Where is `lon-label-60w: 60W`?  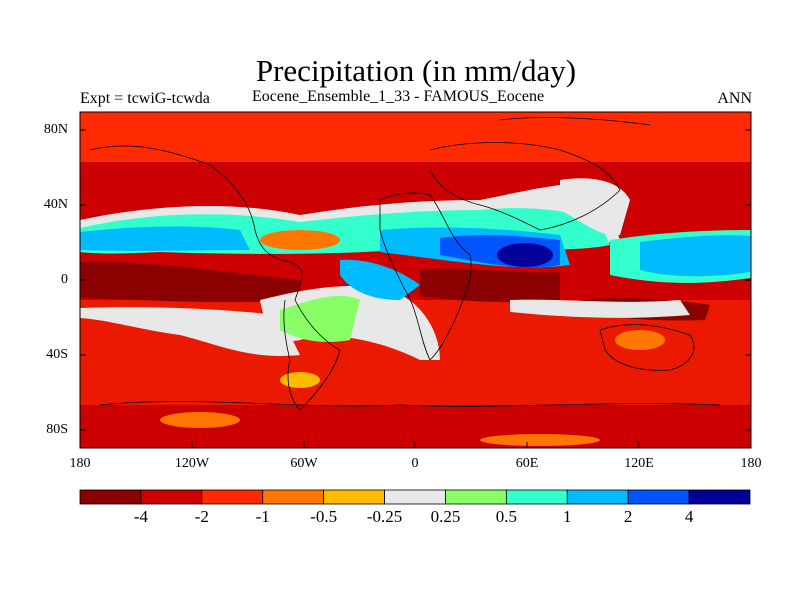 lon-label-60w: 60W is located at coordinates (304, 463).